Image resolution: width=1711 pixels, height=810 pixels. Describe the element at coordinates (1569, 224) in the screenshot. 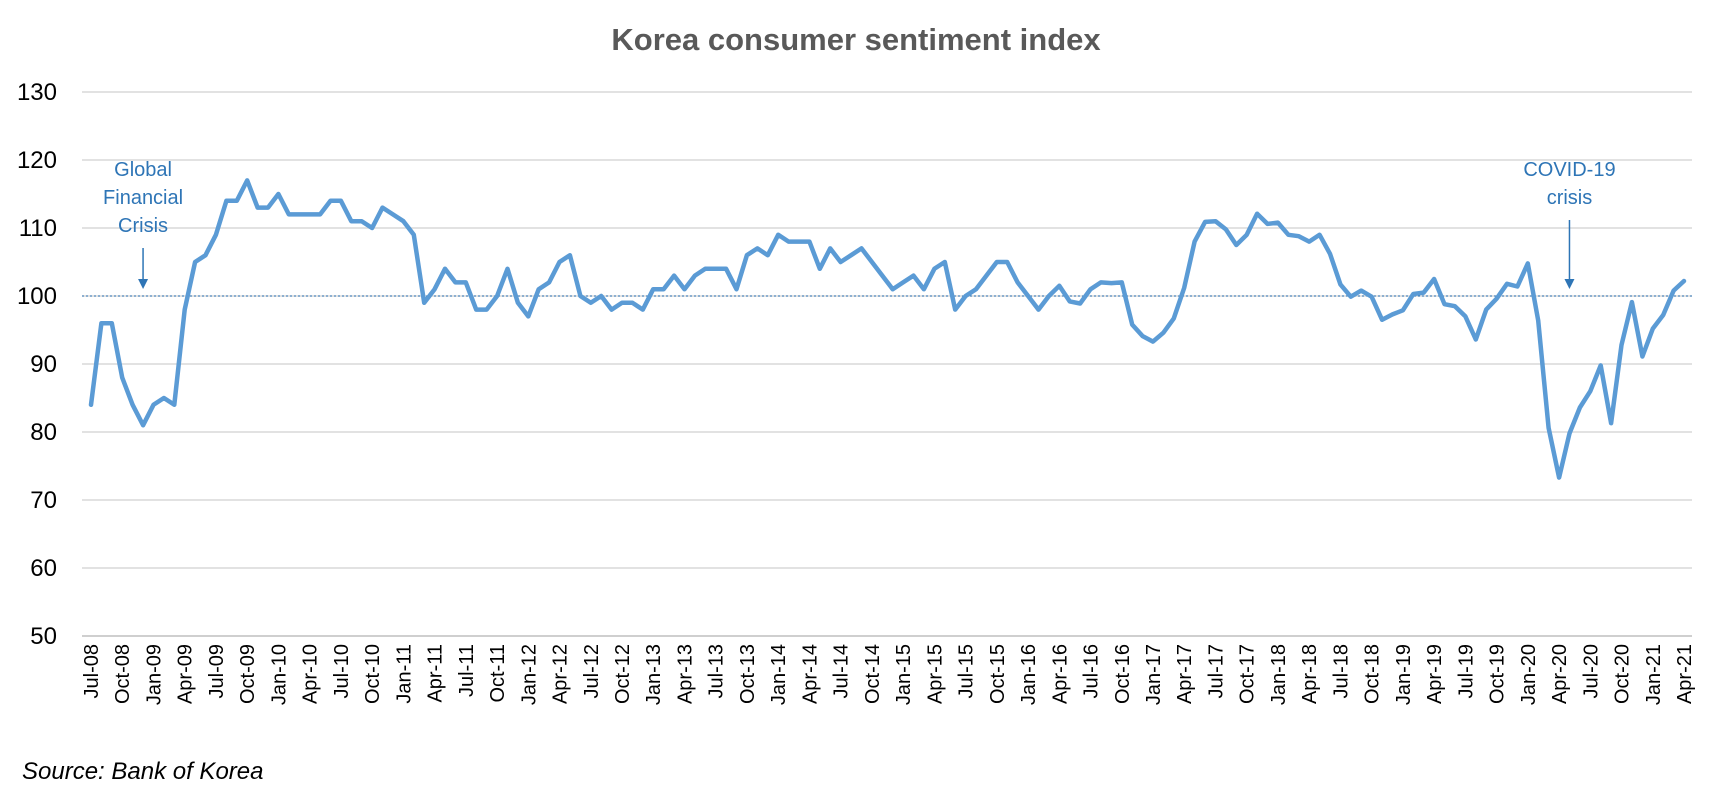

I see `annotation: COVID-19 crisis` at that location.